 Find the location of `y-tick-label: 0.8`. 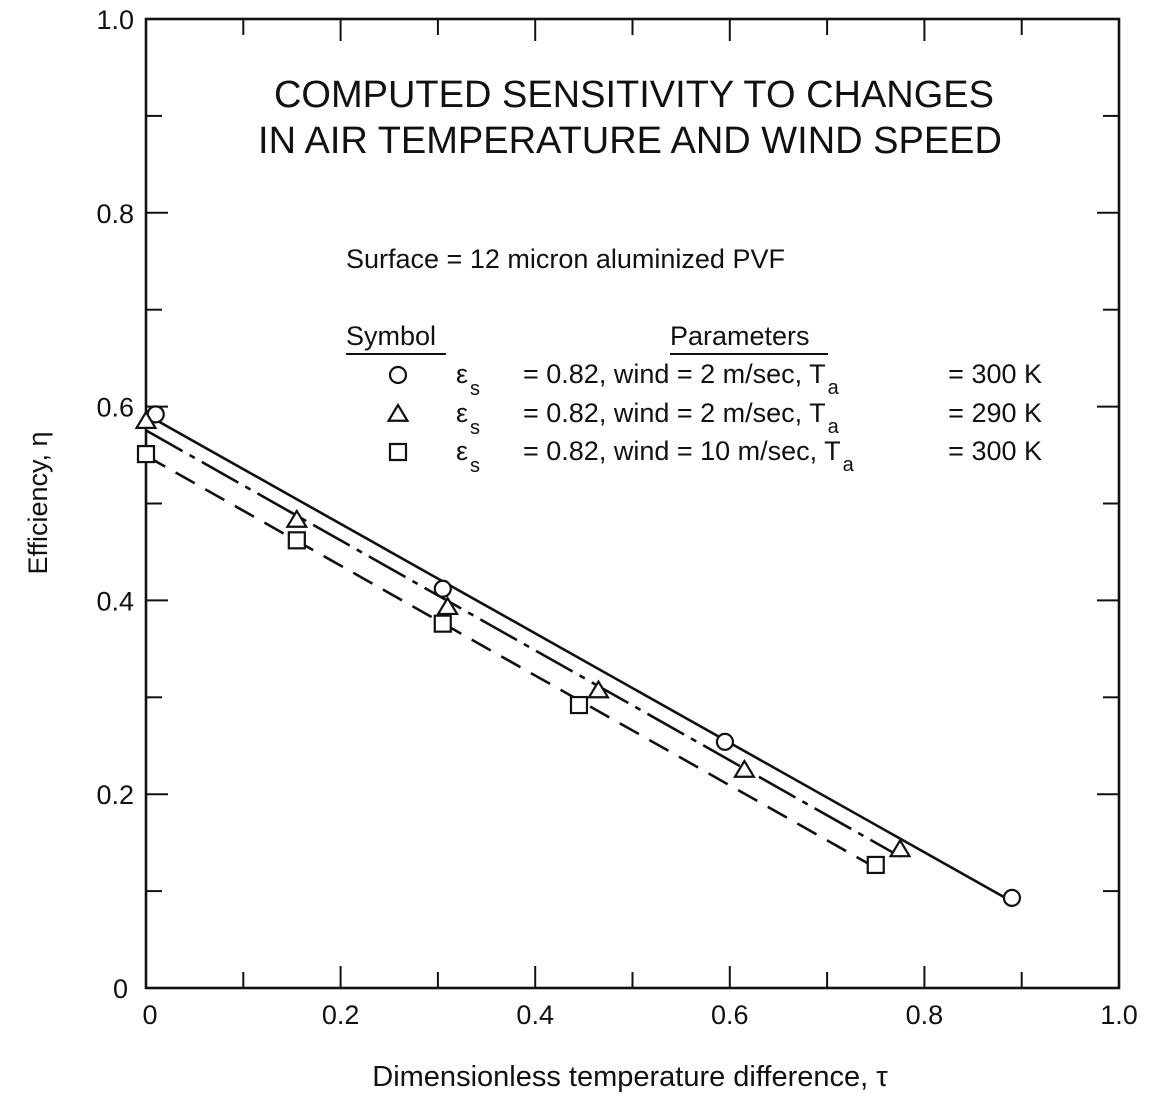

y-tick-label: 0.8 is located at coordinates (115, 214).